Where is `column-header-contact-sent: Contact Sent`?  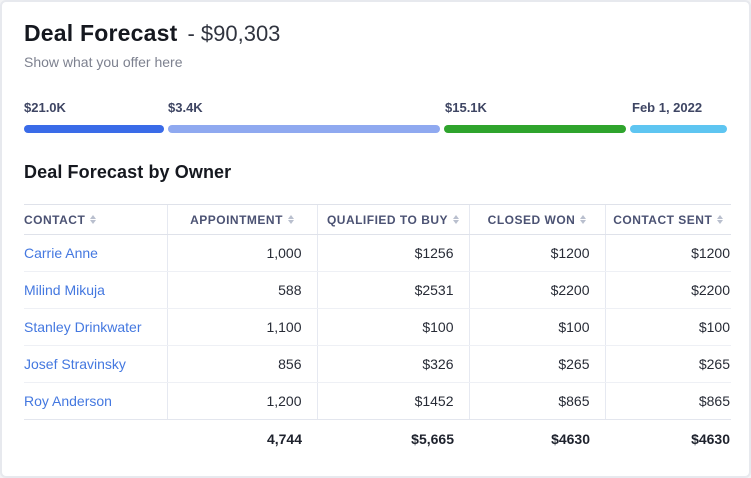 column-header-contact-sent: Contact Sent is located at coordinates (667, 219).